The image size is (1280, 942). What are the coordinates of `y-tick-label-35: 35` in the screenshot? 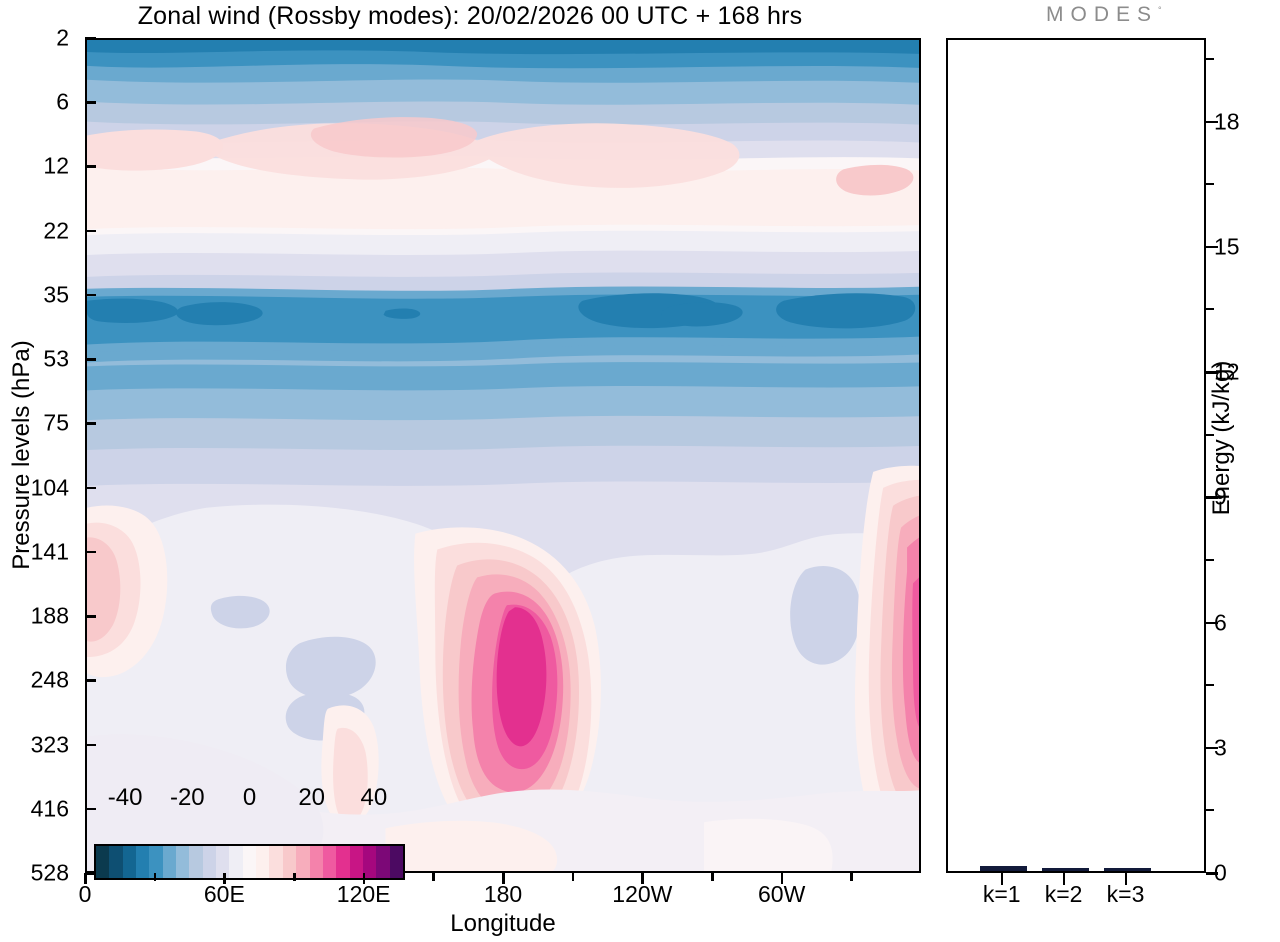 It's located at (56, 294).